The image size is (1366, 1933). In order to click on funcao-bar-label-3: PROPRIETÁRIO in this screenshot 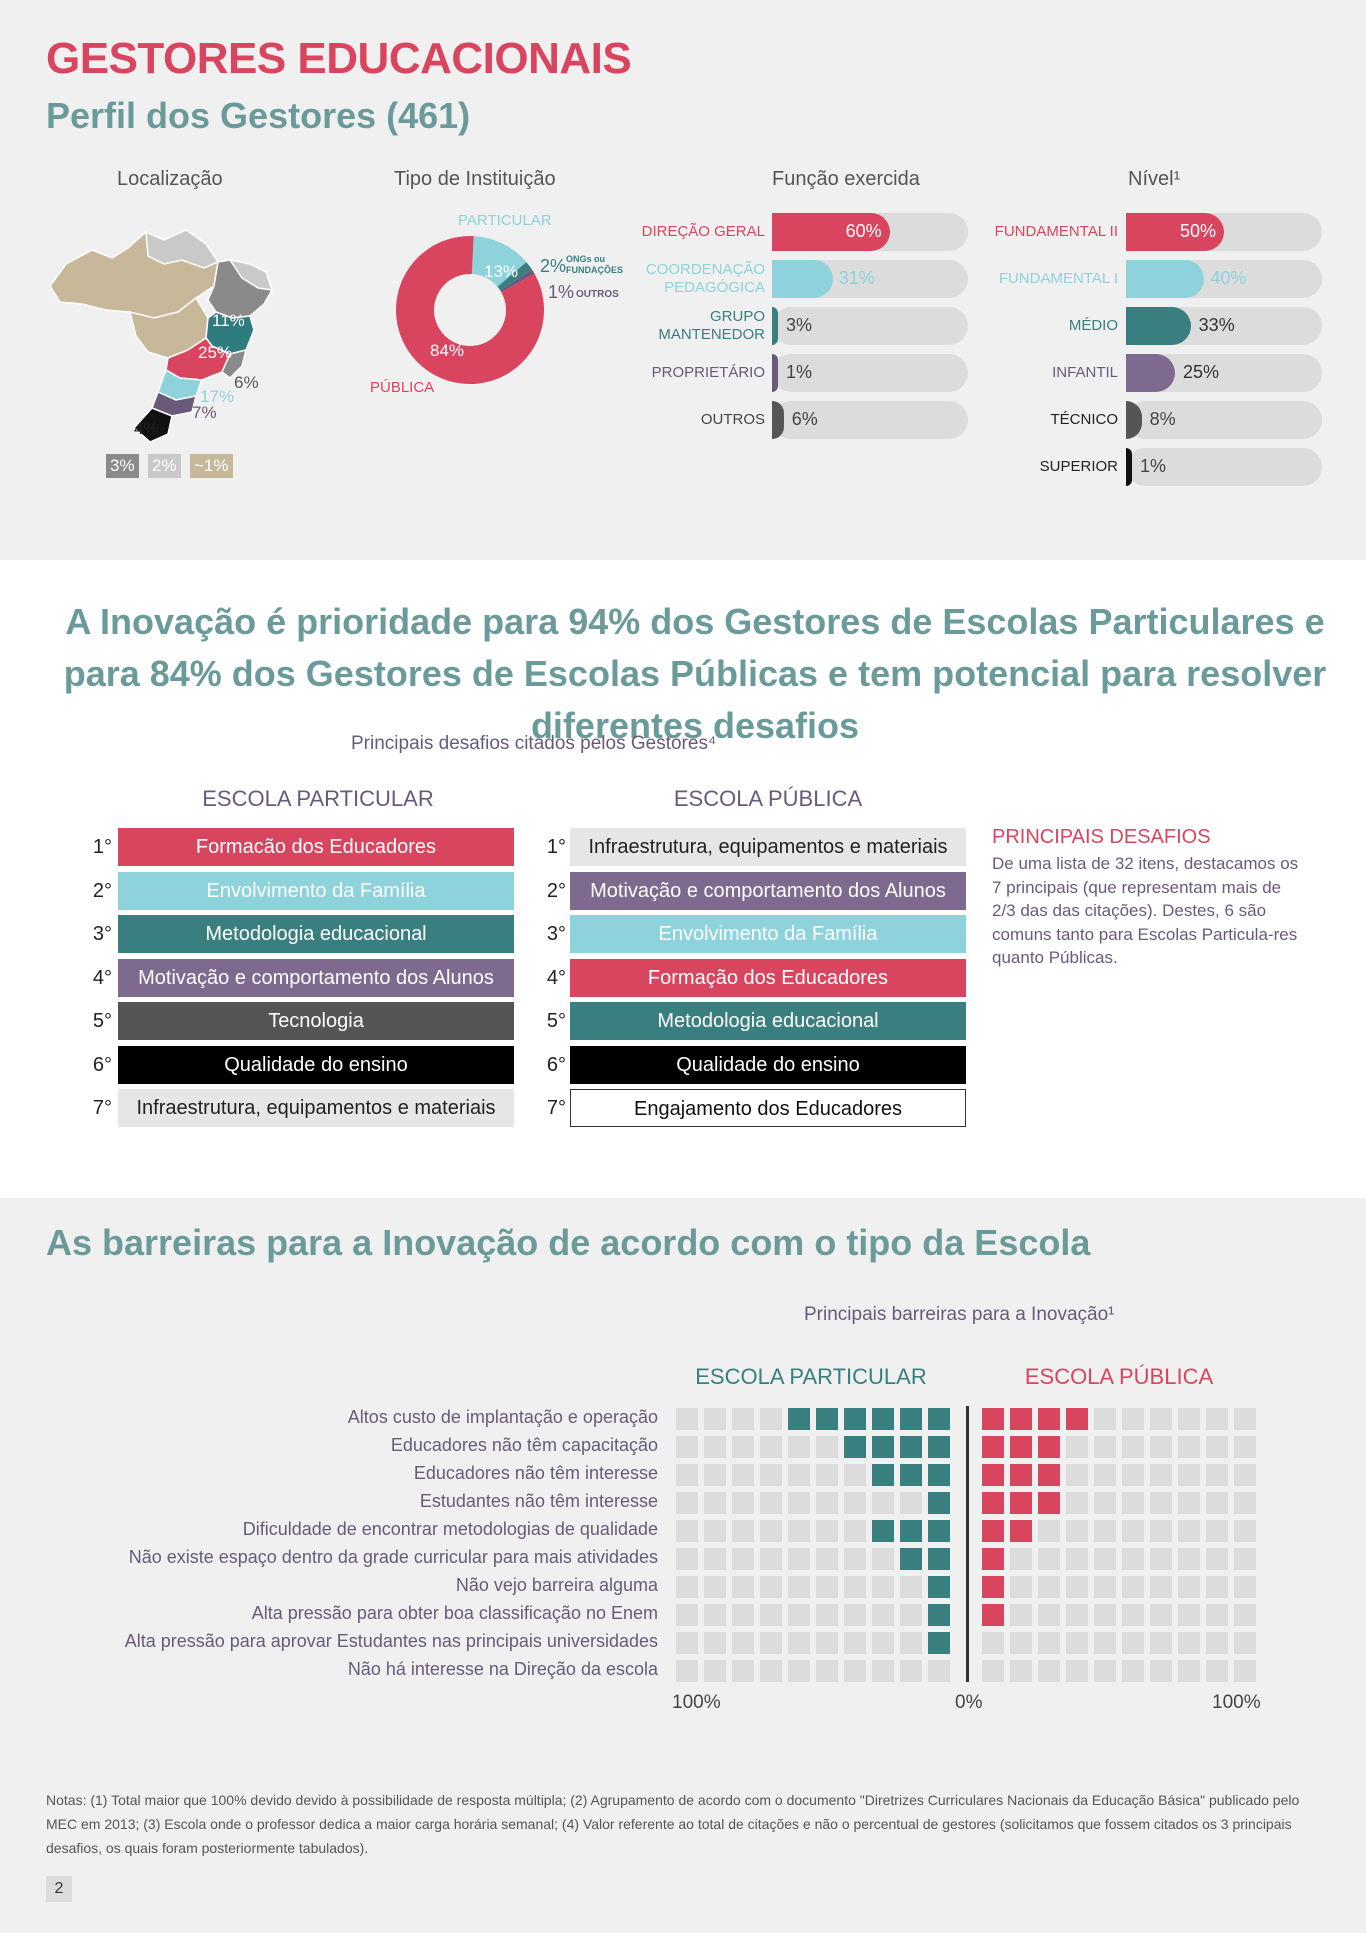, I will do `click(708, 372)`.